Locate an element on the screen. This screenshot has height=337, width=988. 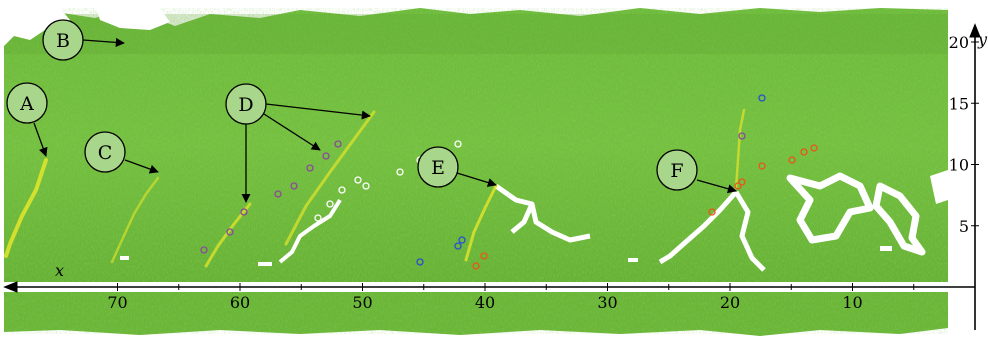
y-axis-name: y is located at coordinates (982, 39).